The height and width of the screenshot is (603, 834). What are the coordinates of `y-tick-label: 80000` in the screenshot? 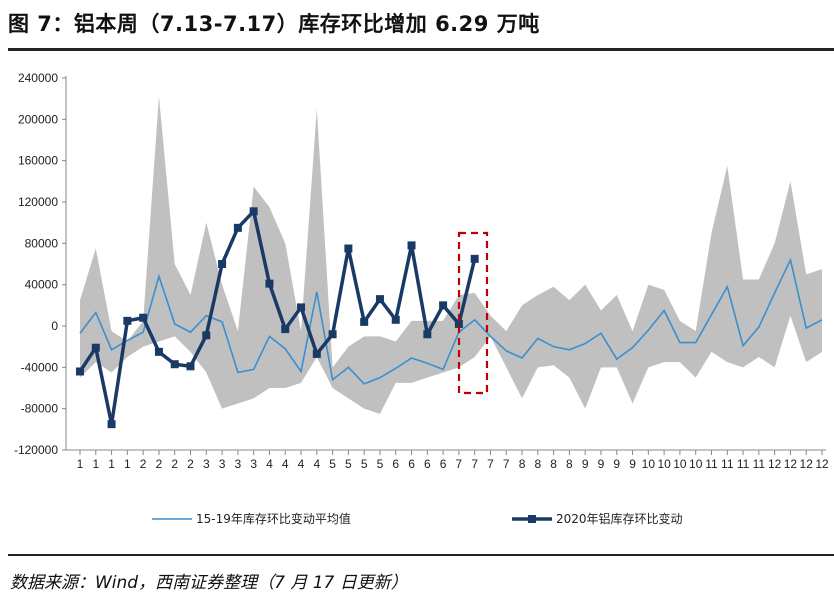 It's located at (42, 243).